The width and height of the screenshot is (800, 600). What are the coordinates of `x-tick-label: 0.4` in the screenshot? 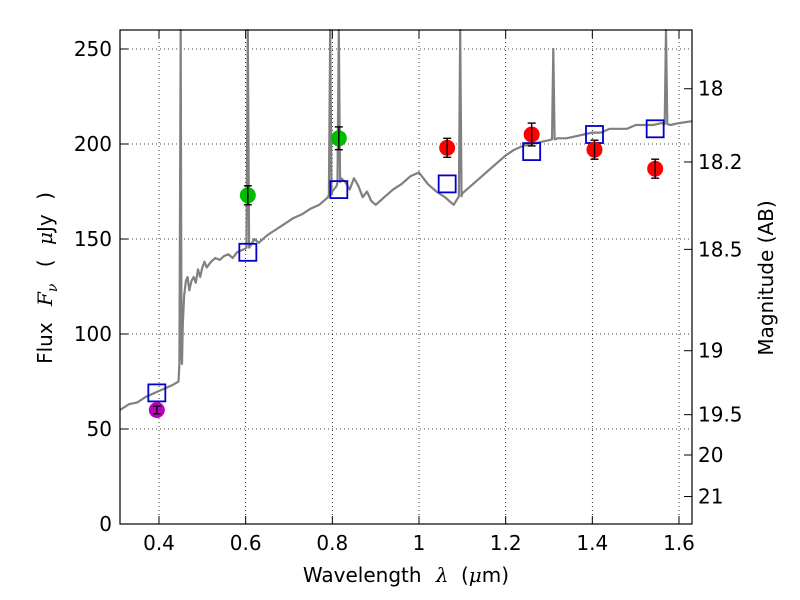 It's located at (159, 543).